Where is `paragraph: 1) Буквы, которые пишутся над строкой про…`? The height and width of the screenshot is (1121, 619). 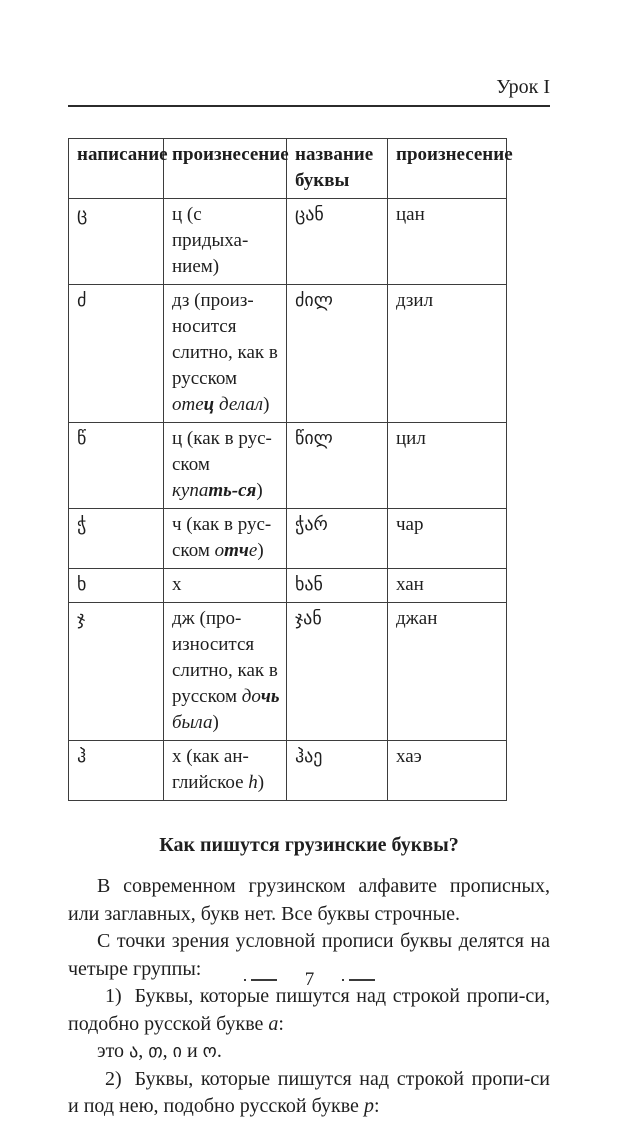
paragraph: 1) Буквы, которые пишутся над строкой про… is located at coordinates (309, 1010).